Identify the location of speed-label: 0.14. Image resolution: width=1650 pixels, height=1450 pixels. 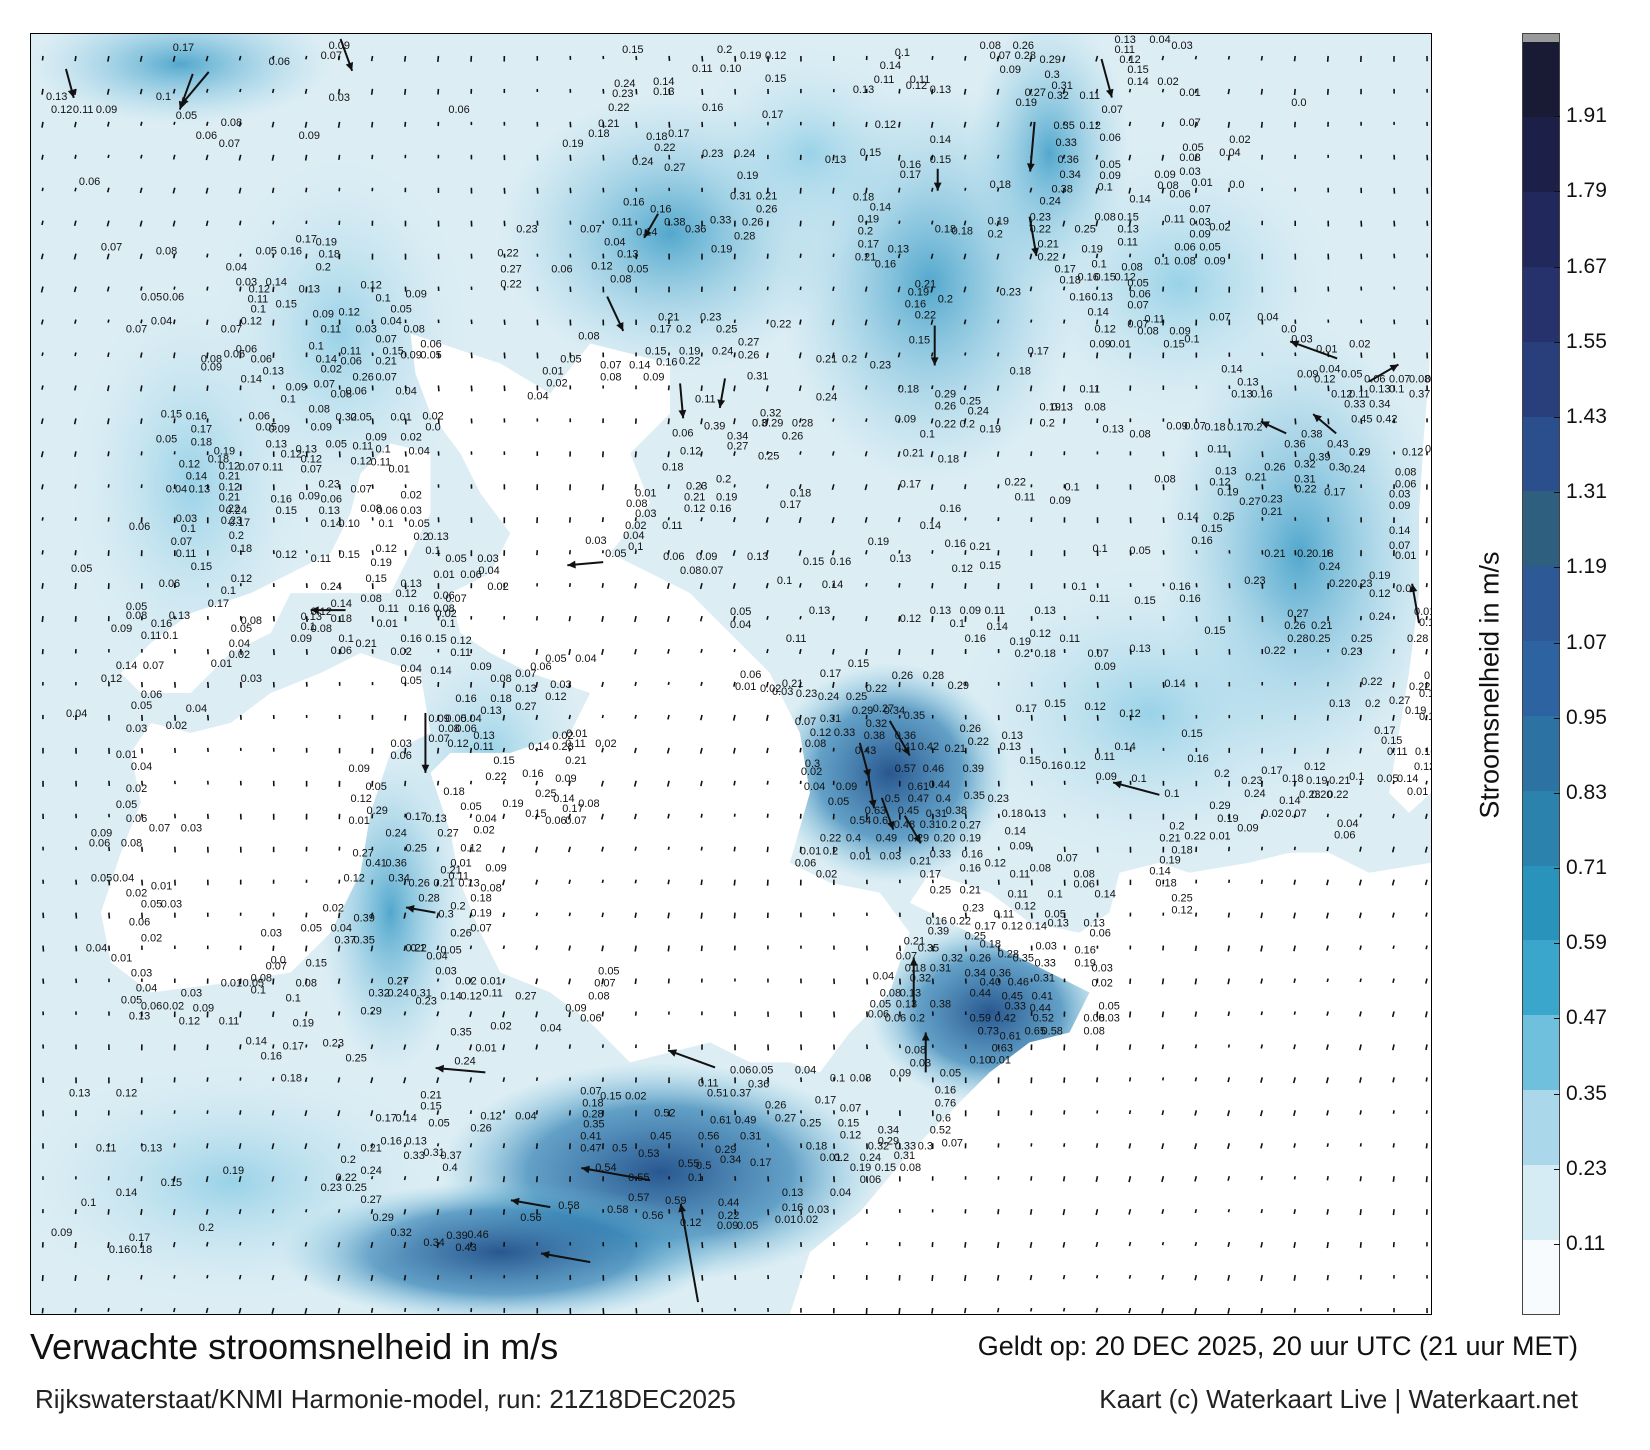
(276, 283).